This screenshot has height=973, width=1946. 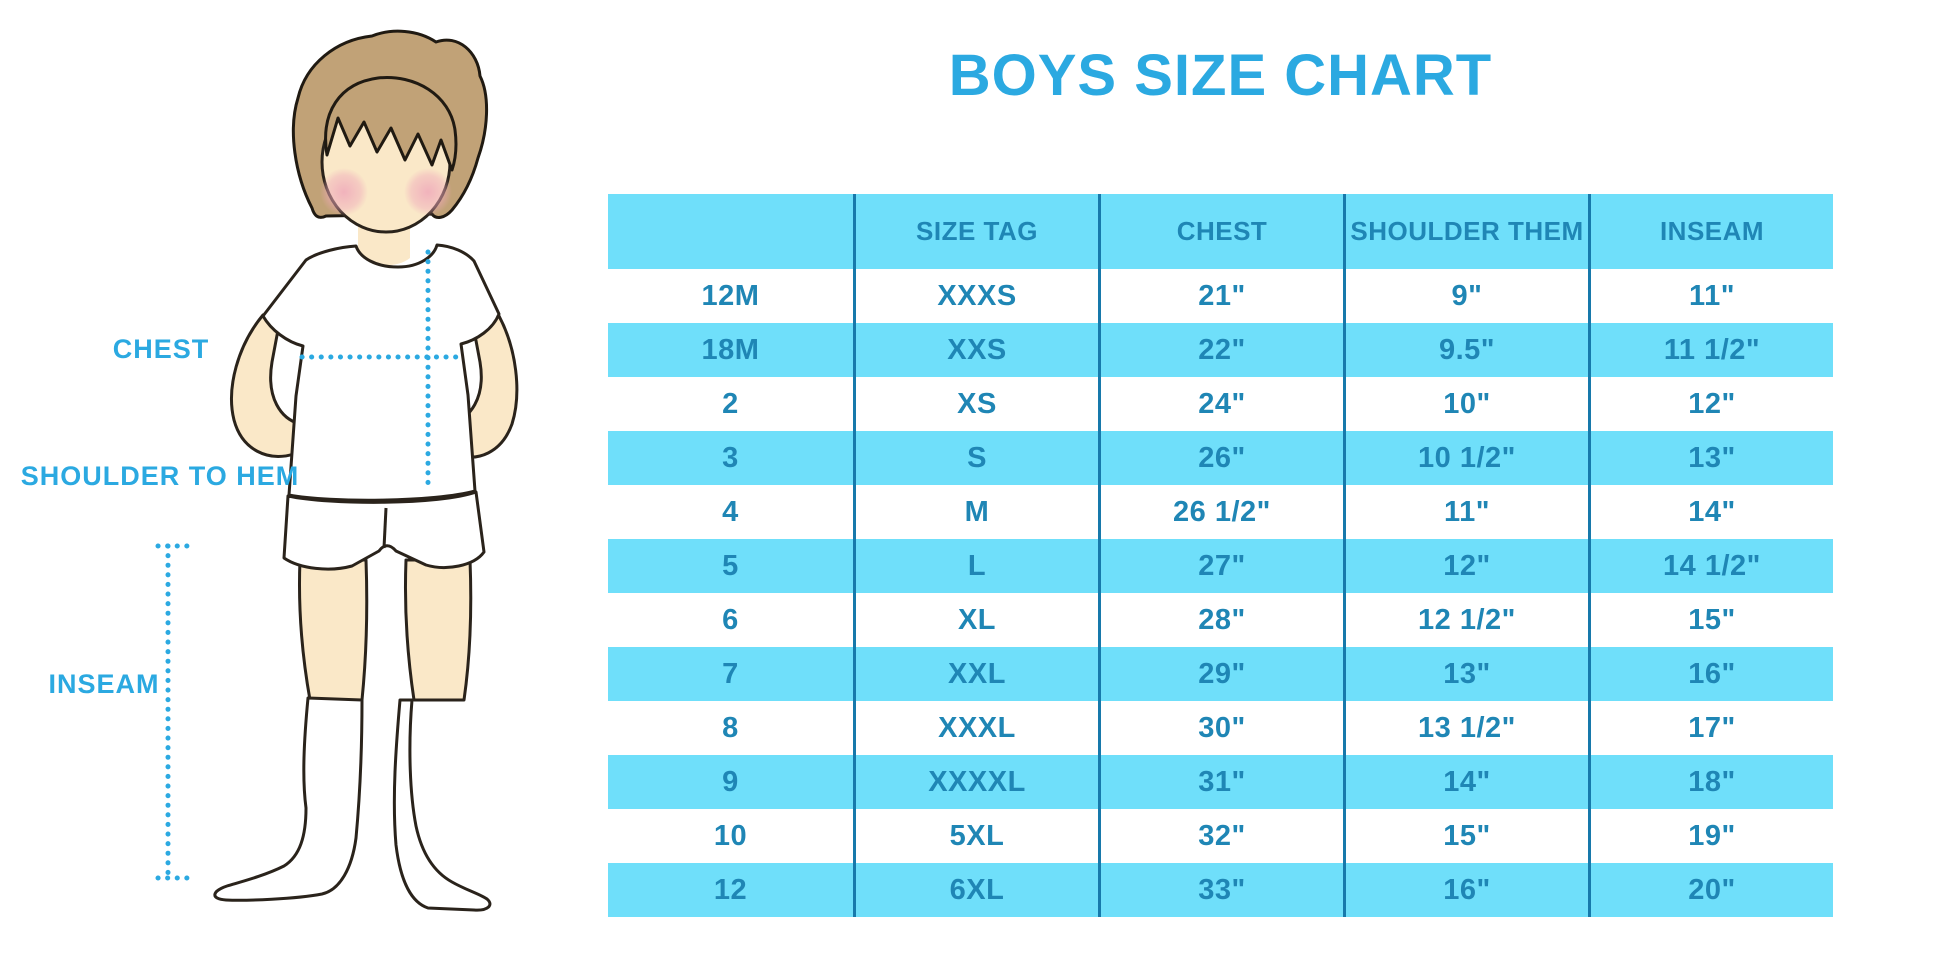 I want to click on cell-chest: 32", so click(x=1220, y=836).